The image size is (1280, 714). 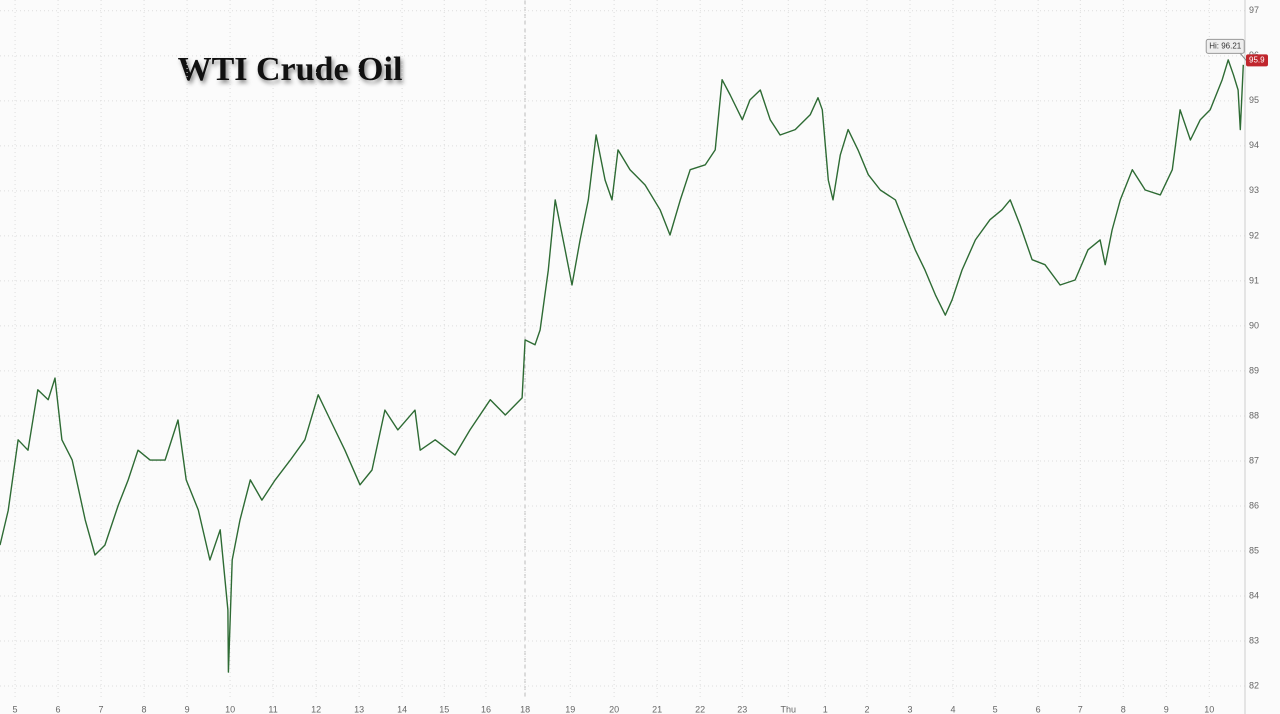 I want to click on last-price-label: 95.9, so click(x=1257, y=59).